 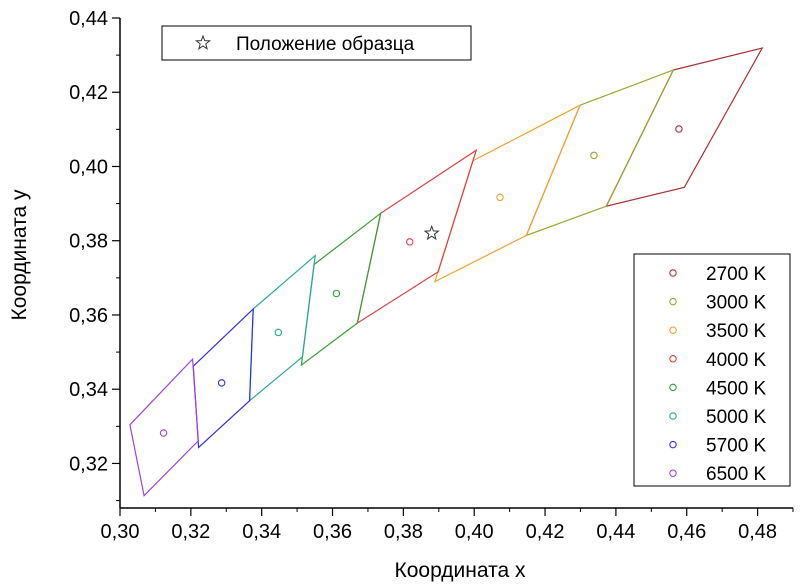 What do you see at coordinates (460, 570) in the screenshot?
I see `x-axis-title: Координата x` at bounding box center [460, 570].